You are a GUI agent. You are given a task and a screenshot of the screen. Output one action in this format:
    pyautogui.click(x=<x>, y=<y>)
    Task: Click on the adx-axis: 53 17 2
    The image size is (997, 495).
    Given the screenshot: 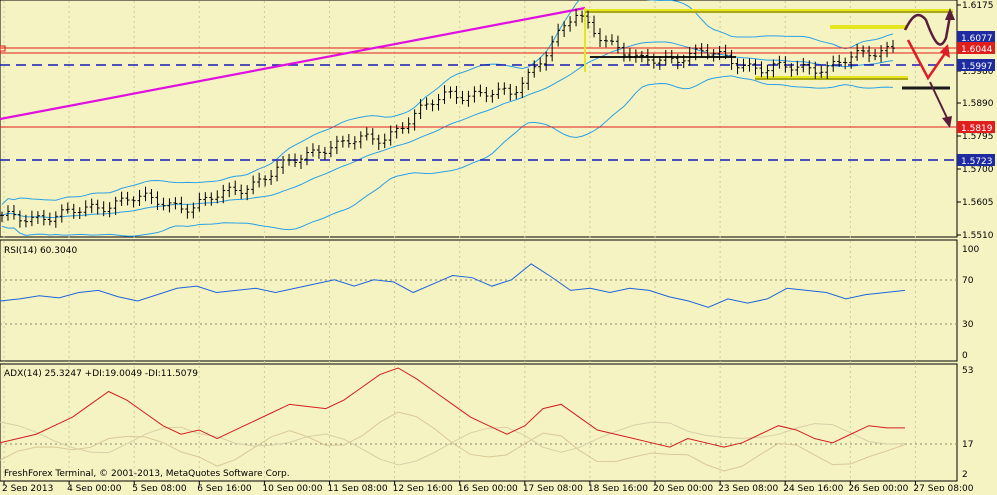 What is the action you would take?
    pyautogui.click(x=967, y=423)
    